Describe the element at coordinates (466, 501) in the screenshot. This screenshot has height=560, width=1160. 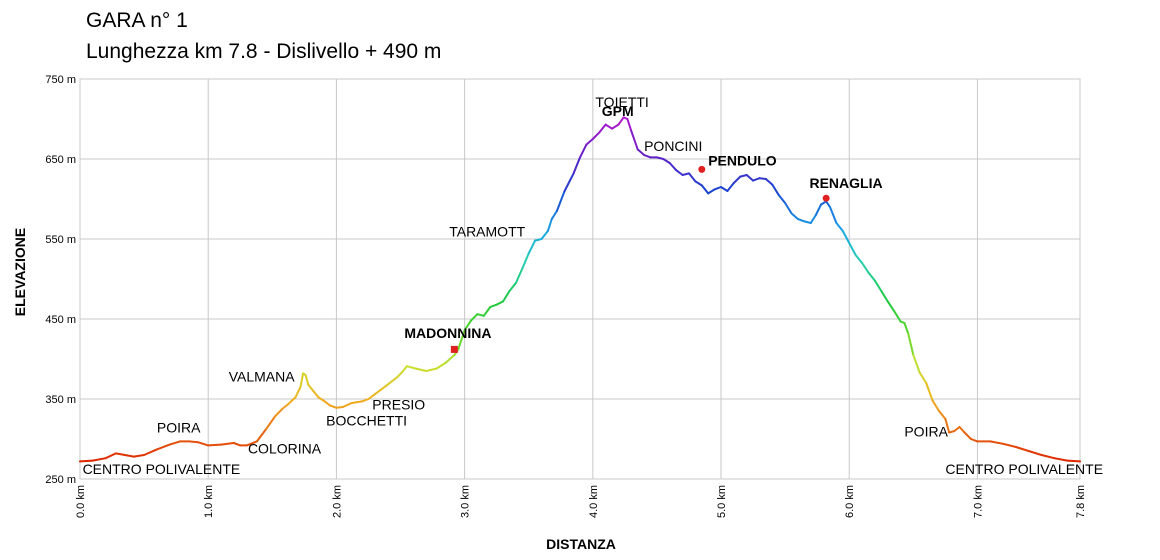
I see `x-tick-label: 3.0 km` at that location.